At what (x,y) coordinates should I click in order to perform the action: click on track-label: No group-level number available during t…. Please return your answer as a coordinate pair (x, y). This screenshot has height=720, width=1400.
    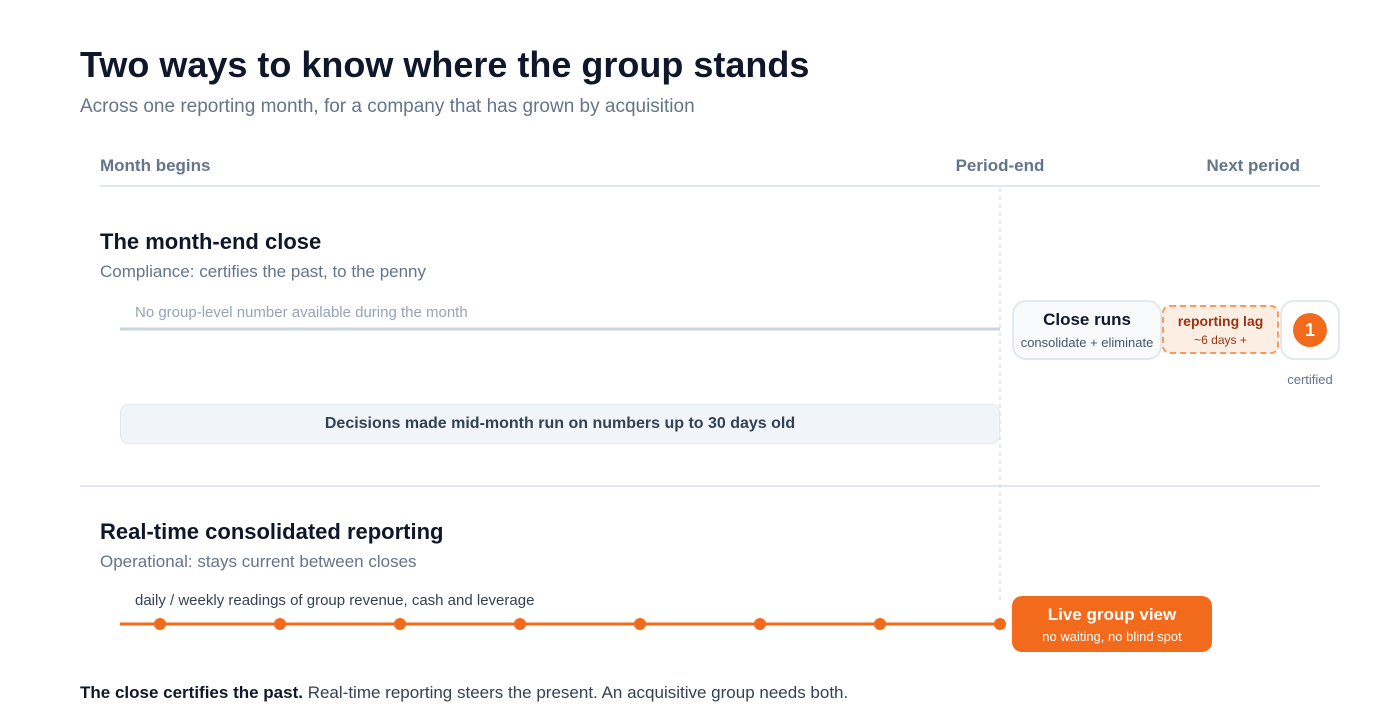
    Looking at the image, I should click on (301, 312).